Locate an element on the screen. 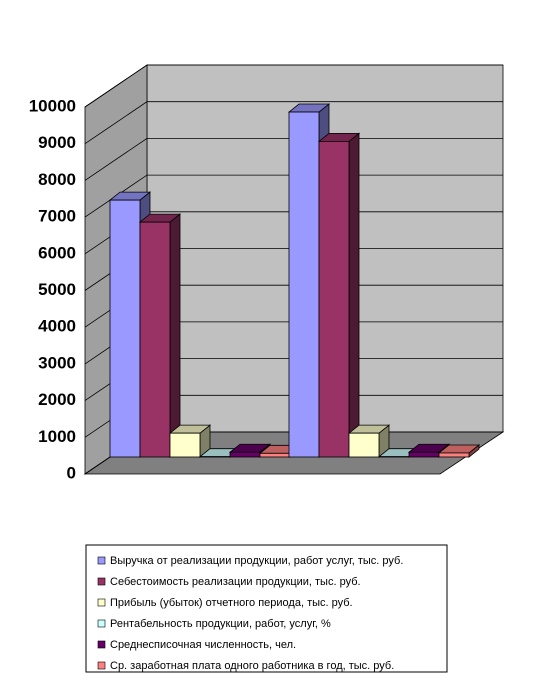  legend-label: Среднесписочная численность, чел. is located at coordinates (203, 645).